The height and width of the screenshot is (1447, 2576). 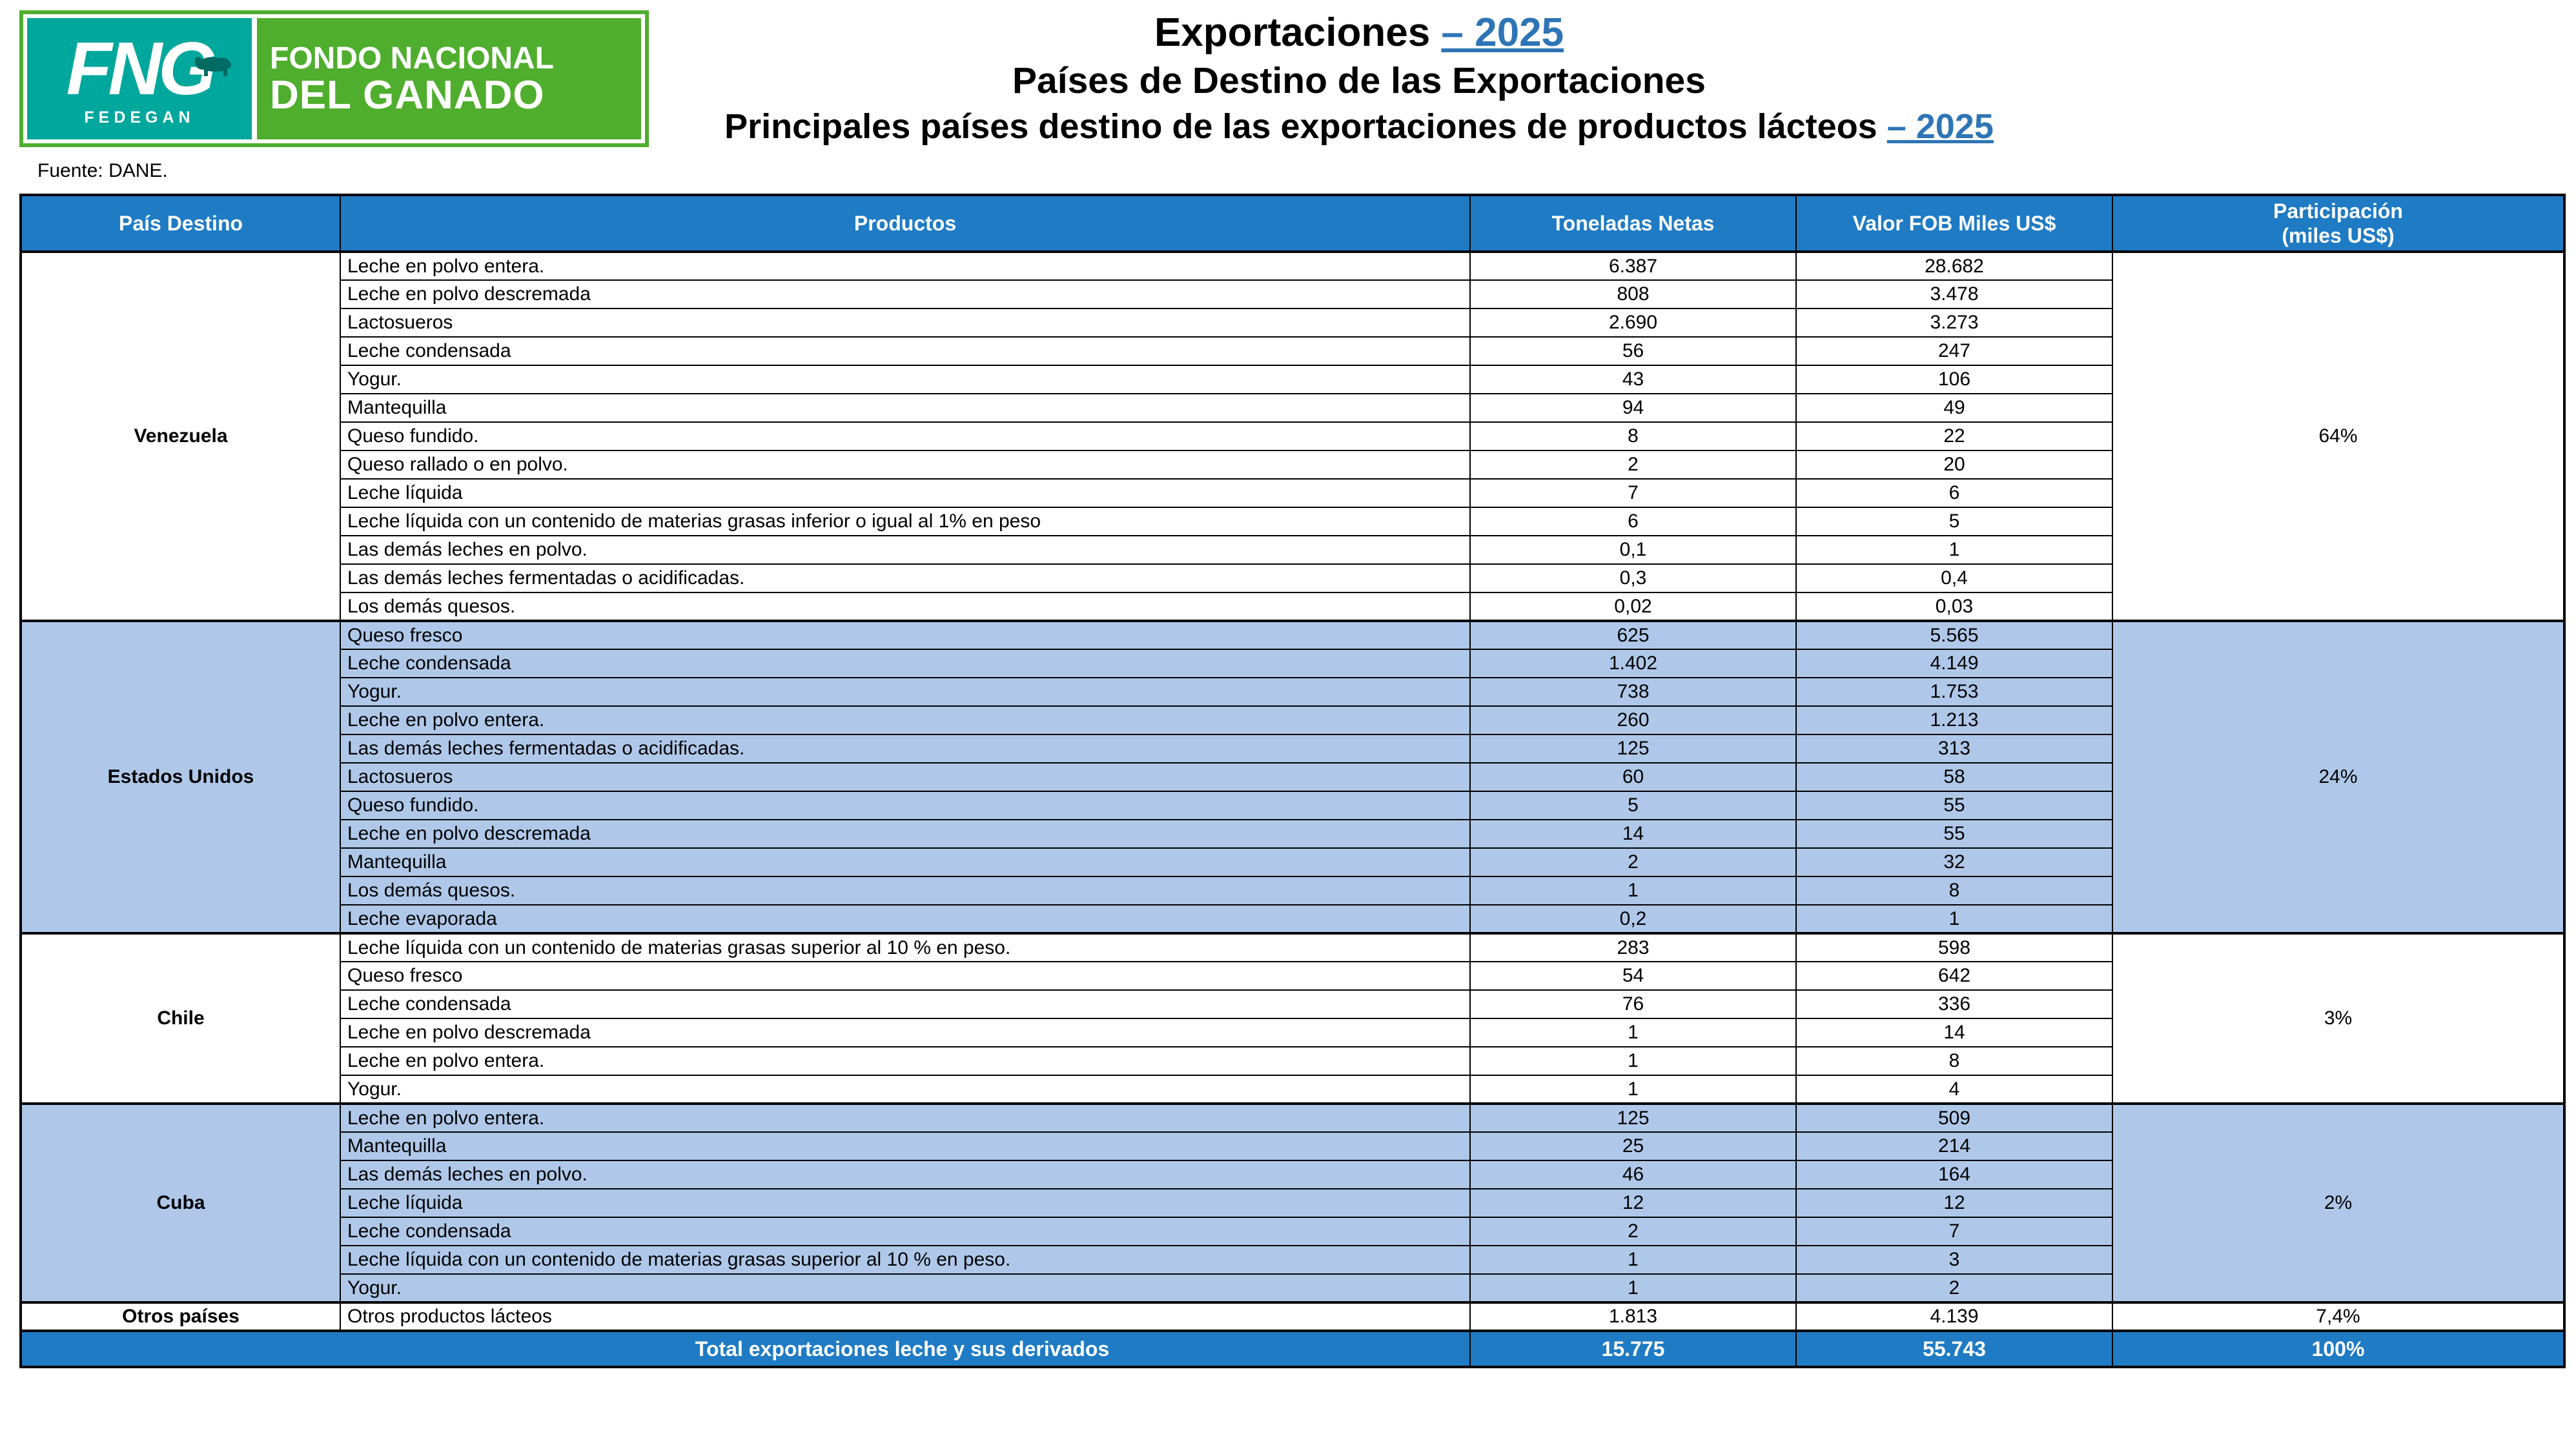 I want to click on participation-cell: 64%, so click(x=2339, y=436).